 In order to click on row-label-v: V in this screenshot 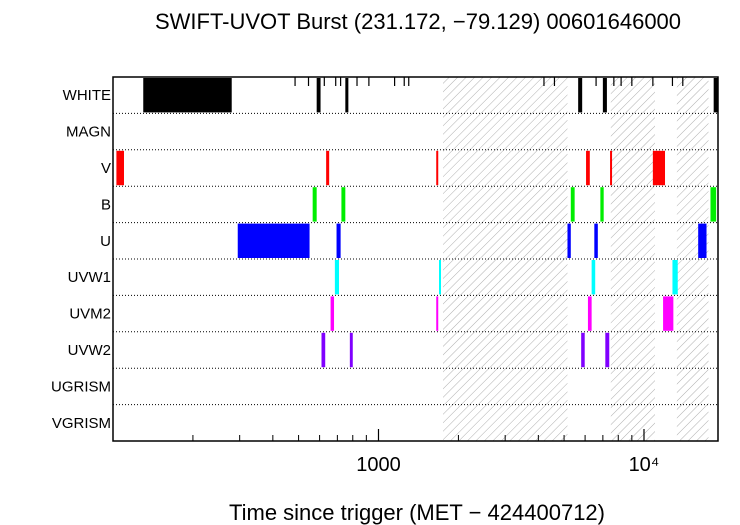, I will do `click(106, 168)`.